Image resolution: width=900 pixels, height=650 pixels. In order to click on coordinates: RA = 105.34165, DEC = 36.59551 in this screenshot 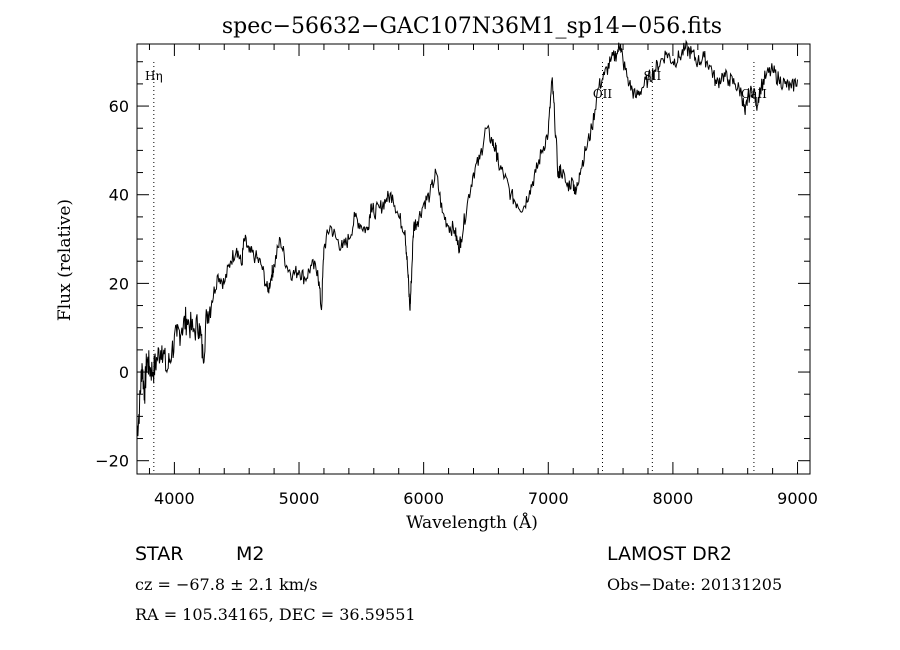, I will do `click(275, 614)`.